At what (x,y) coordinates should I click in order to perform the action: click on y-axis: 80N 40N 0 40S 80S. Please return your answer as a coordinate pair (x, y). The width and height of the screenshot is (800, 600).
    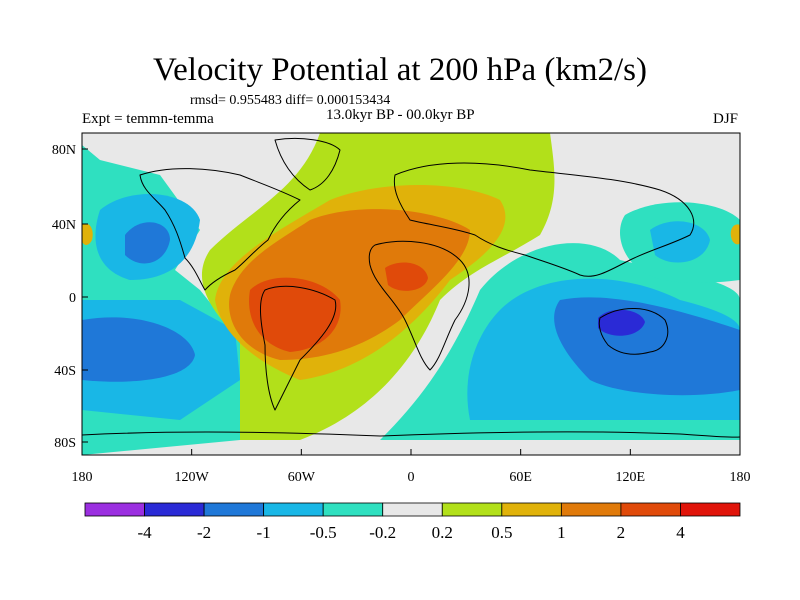
    Looking at the image, I should click on (70, 297).